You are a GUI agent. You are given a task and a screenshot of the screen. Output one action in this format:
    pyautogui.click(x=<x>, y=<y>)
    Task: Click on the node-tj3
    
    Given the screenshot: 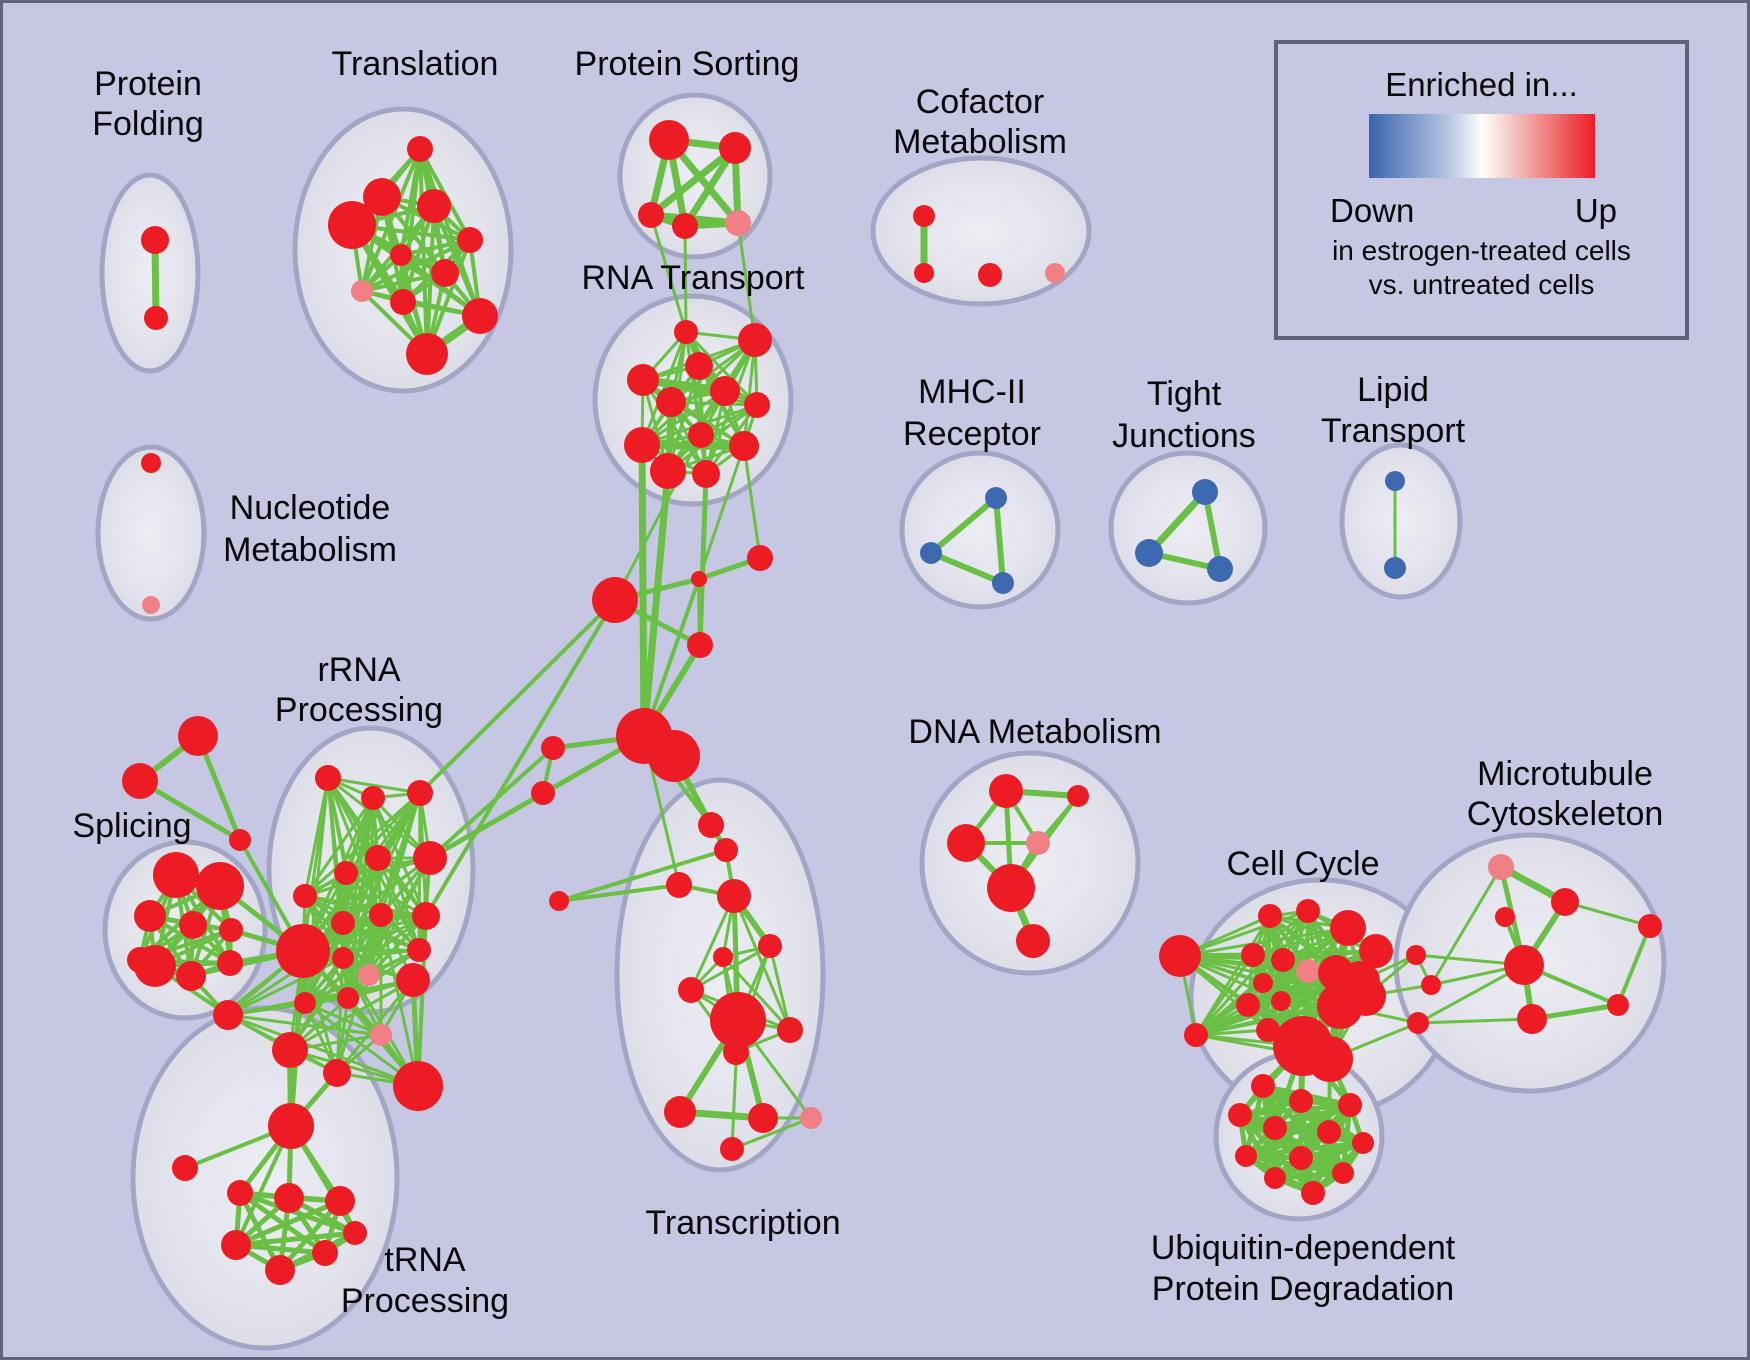 What is the action you would take?
    pyautogui.click(x=1220, y=569)
    